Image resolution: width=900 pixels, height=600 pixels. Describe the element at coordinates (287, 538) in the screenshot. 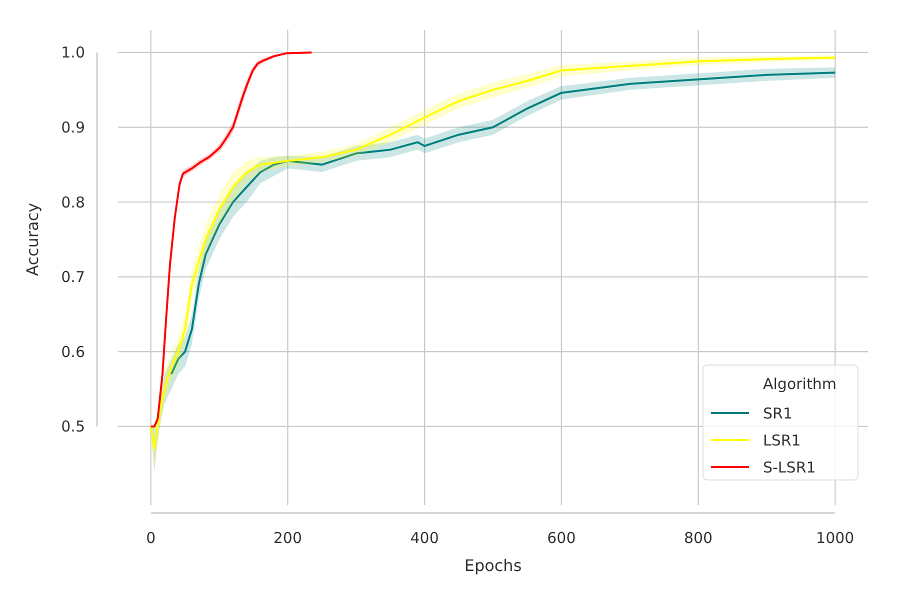

I see `x-tick-label: 200` at that location.